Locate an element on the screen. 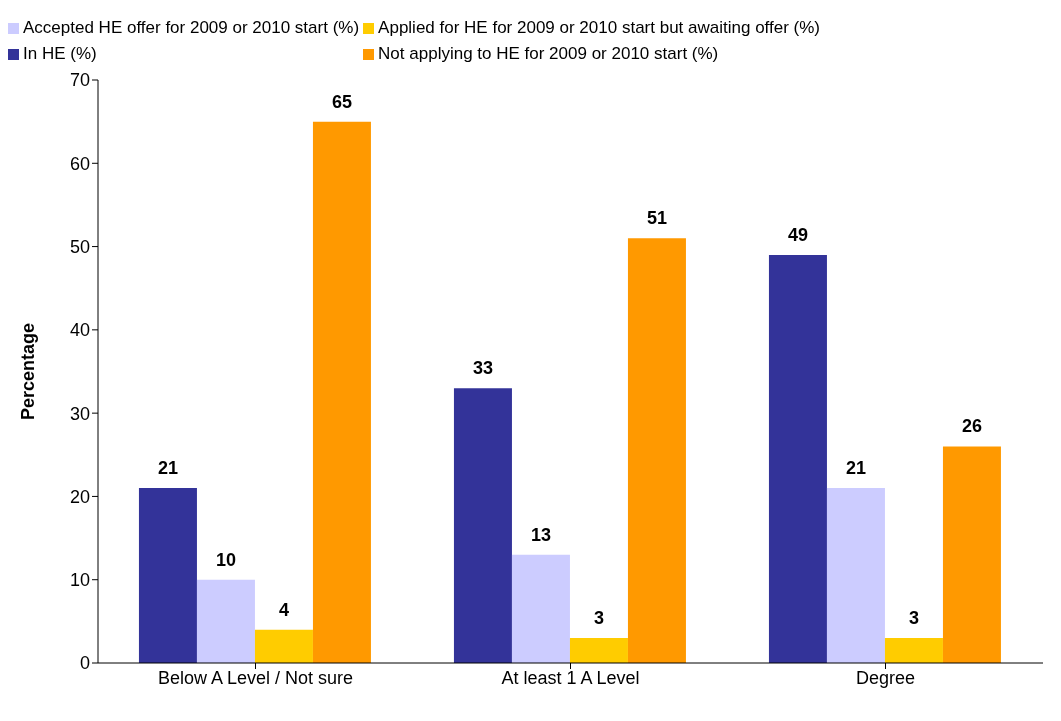  y-tick-label: 0 is located at coordinates (84, 663).